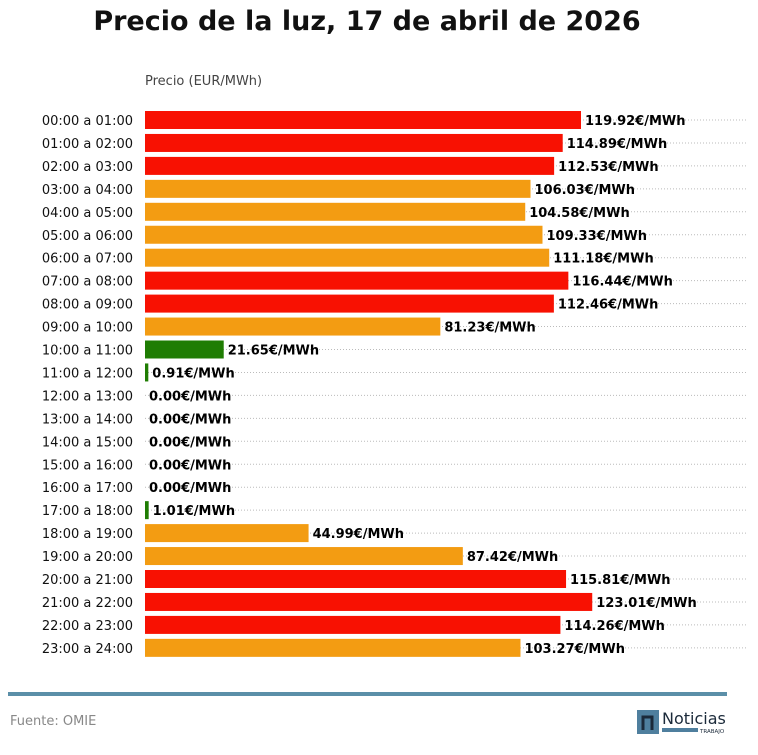 The width and height of the screenshot is (758, 755). Describe the element at coordinates (87, 419) in the screenshot. I see `category-label: 13:00 a 14:00` at that location.